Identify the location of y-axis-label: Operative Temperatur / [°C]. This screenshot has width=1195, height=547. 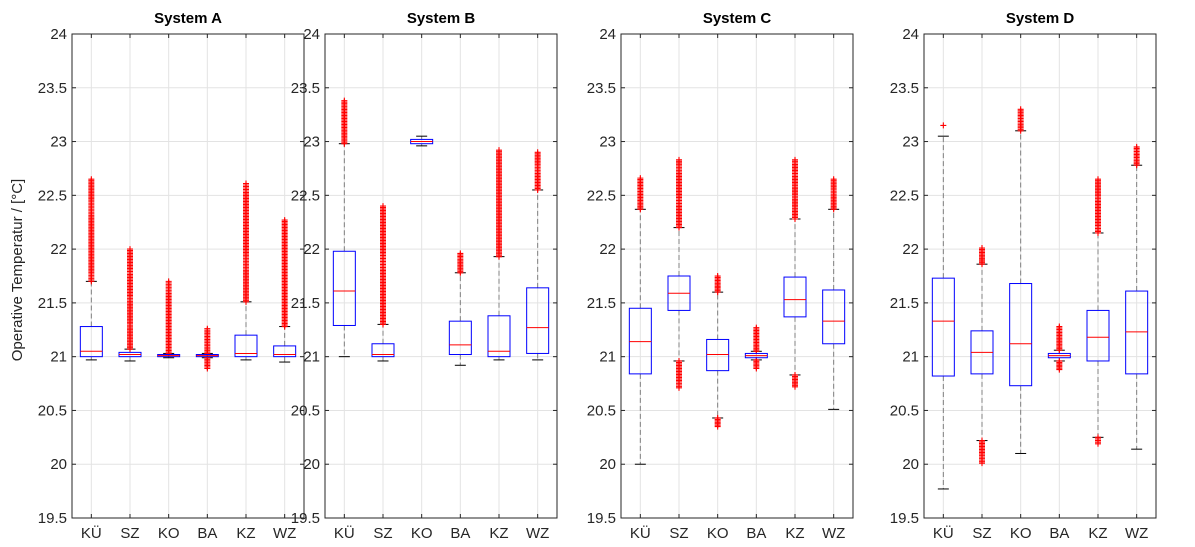
(17, 270).